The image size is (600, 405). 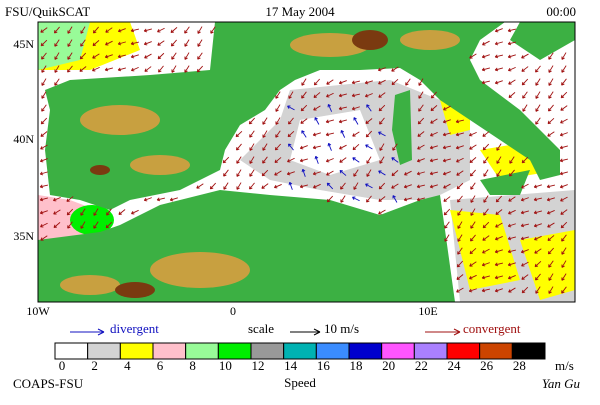 What do you see at coordinates (487, 365) in the screenshot?
I see `colorbar-label: 26` at bounding box center [487, 365].